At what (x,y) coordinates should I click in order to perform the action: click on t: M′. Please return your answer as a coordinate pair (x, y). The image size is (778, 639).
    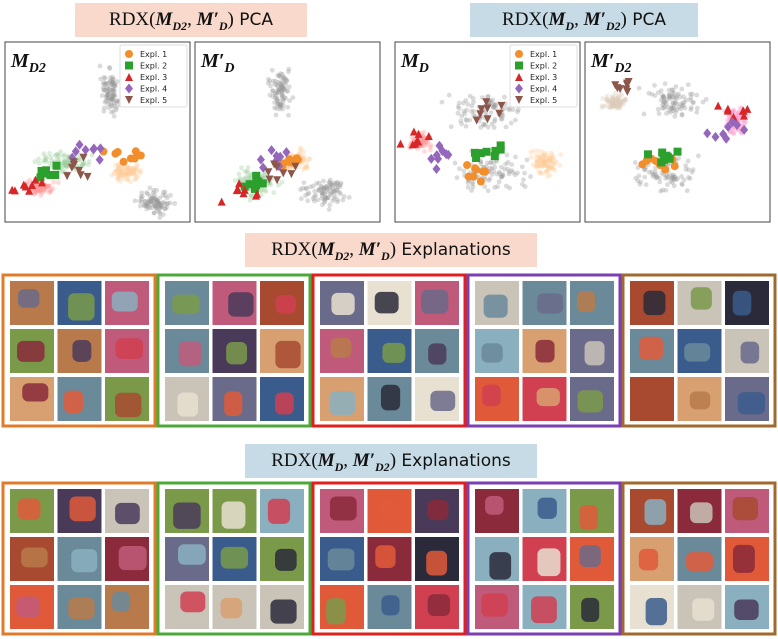
    Looking at the image, I should click on (370, 249).